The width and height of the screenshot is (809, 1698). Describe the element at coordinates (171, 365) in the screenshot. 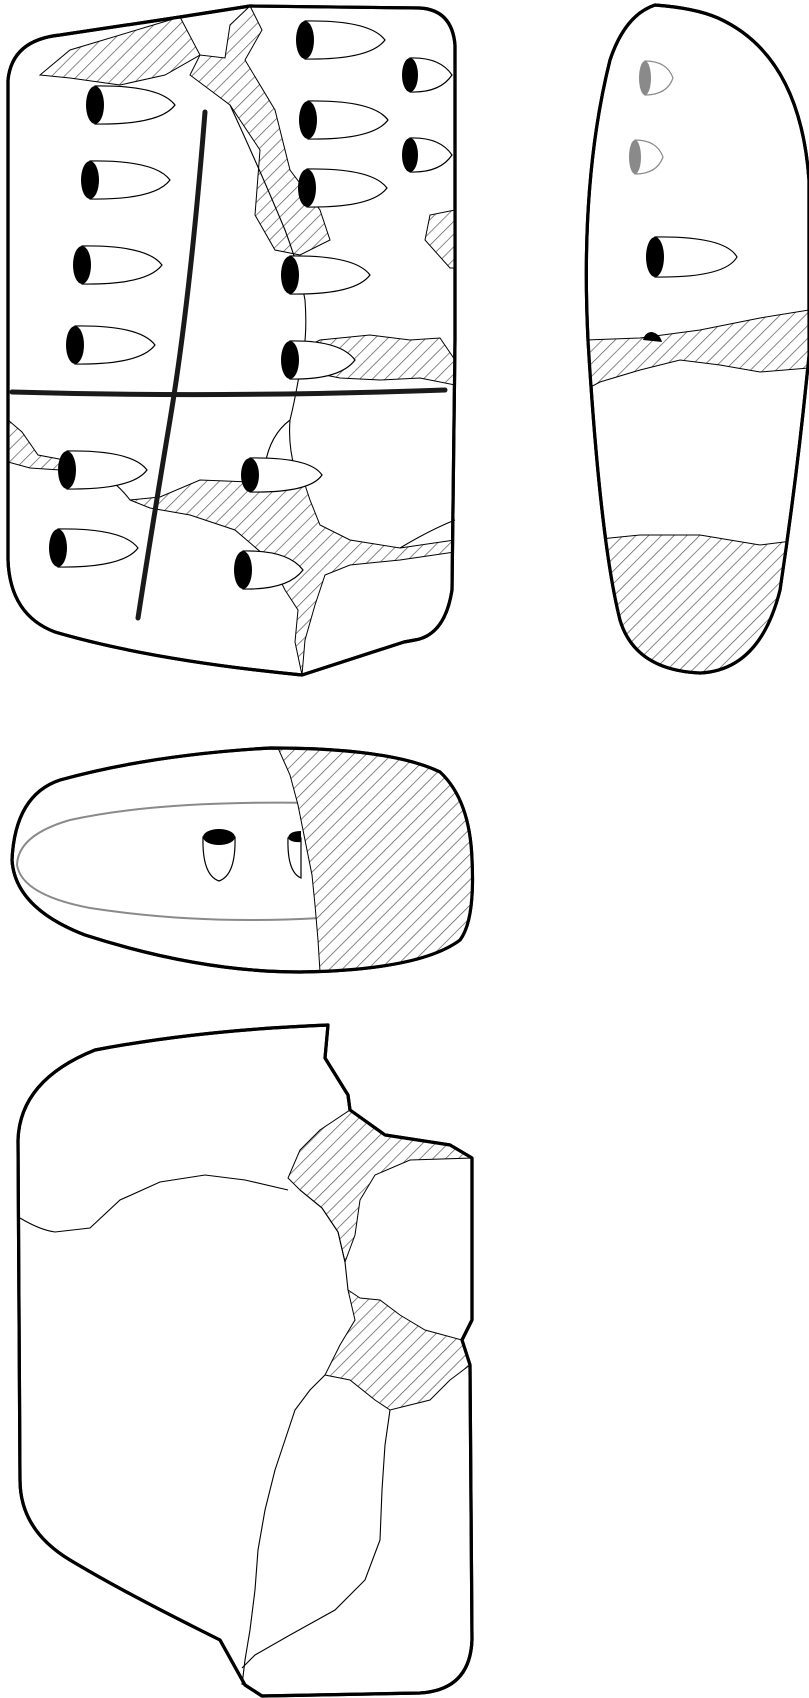

I see `ruling-vertical` at that location.